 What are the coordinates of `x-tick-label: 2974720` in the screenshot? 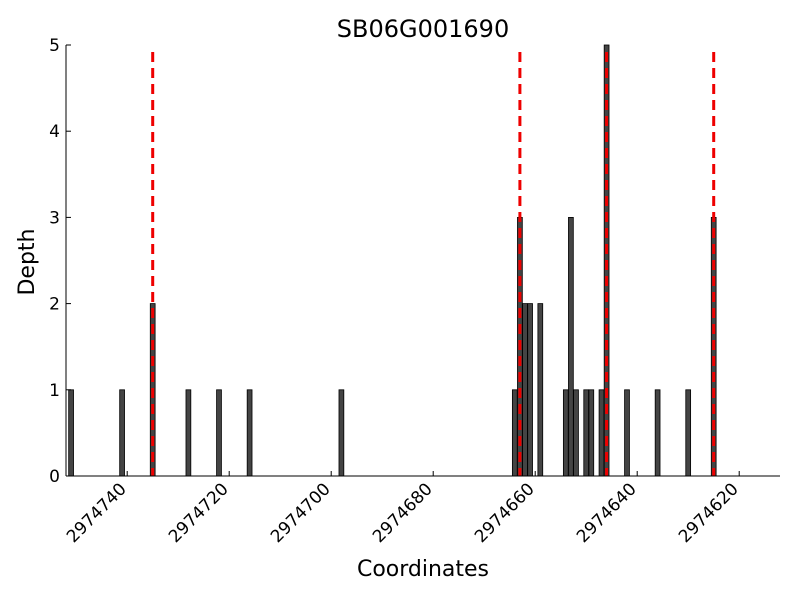 It's located at (199, 513).